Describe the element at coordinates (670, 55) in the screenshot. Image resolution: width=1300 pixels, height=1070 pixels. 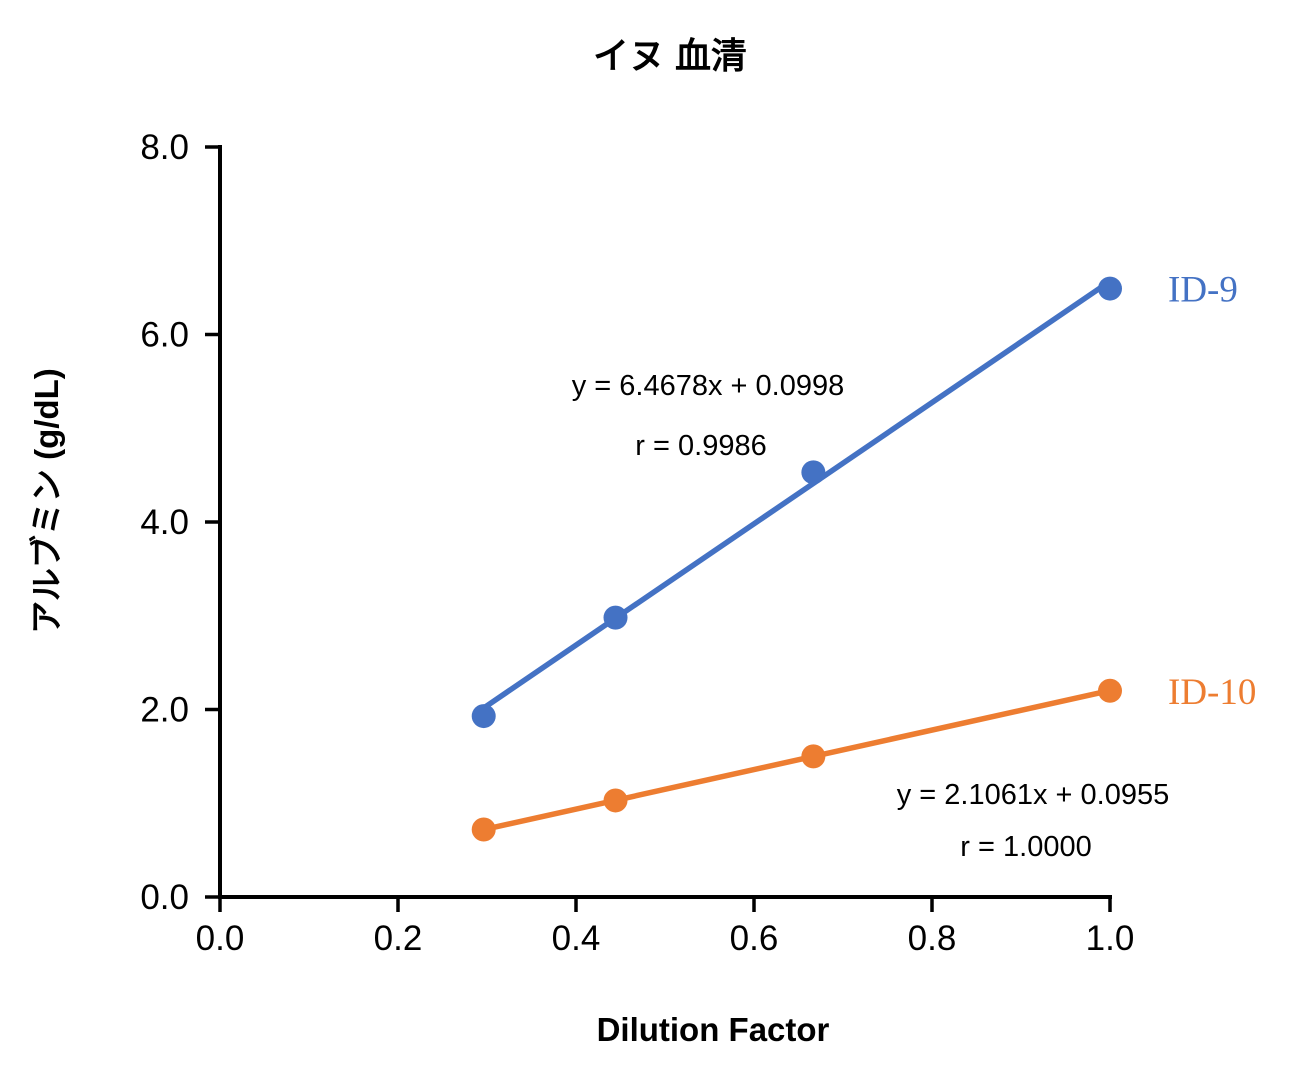
I see `chart-title: イヌ 血清` at that location.